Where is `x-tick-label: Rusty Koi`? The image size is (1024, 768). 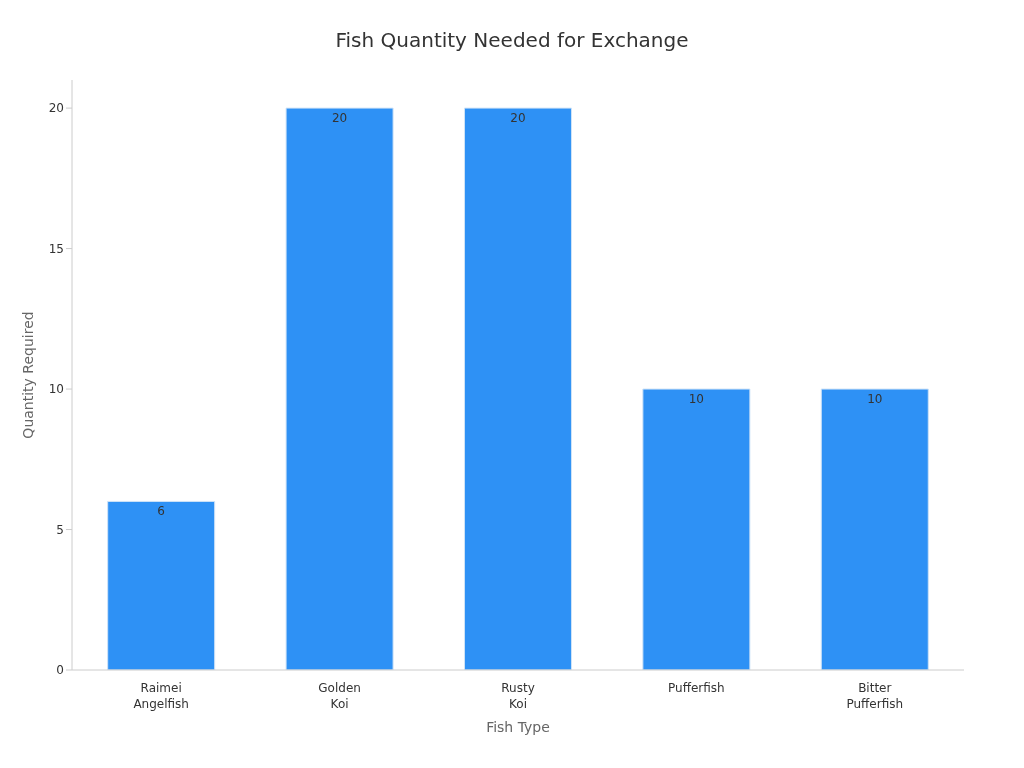
x-tick-label: Rusty Koi is located at coordinates (518, 696).